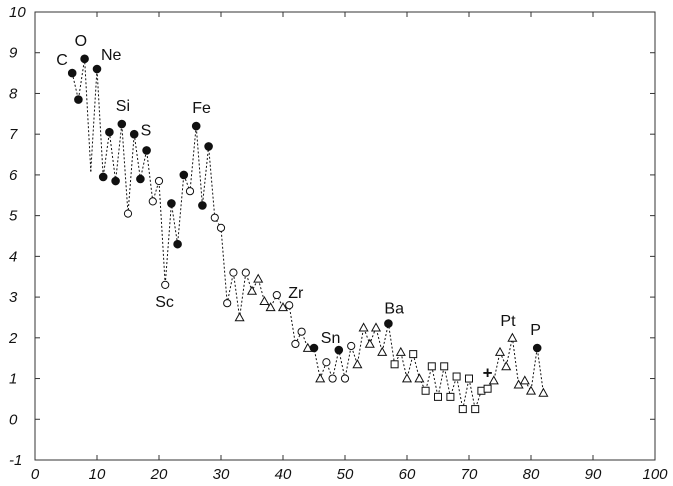 This screenshot has width=673, height=486. What do you see at coordinates (13, 134) in the screenshot?
I see `y-tick-label-8: 7` at bounding box center [13, 134].